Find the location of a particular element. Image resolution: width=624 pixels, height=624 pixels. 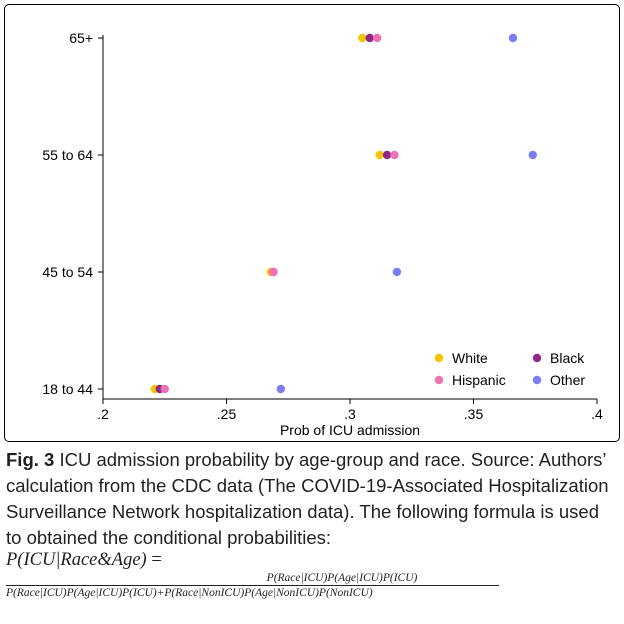

x-tick-label: .25 is located at coordinates (227, 414).